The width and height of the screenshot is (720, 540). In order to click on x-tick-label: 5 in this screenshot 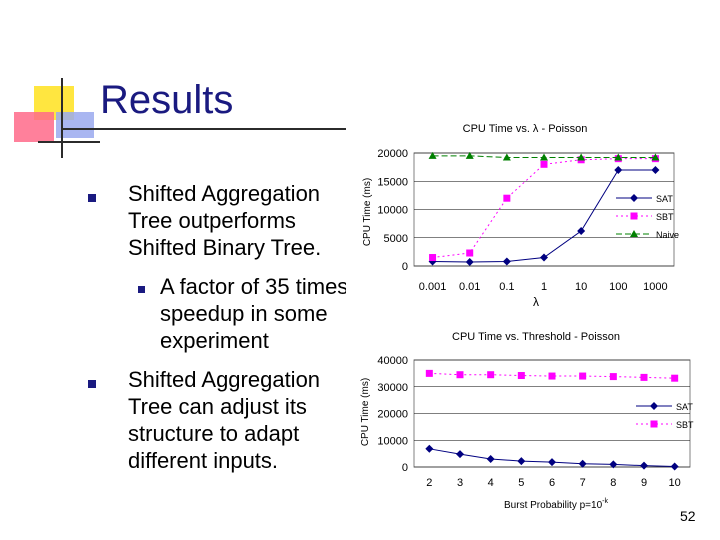, I will do `click(521, 483)`.